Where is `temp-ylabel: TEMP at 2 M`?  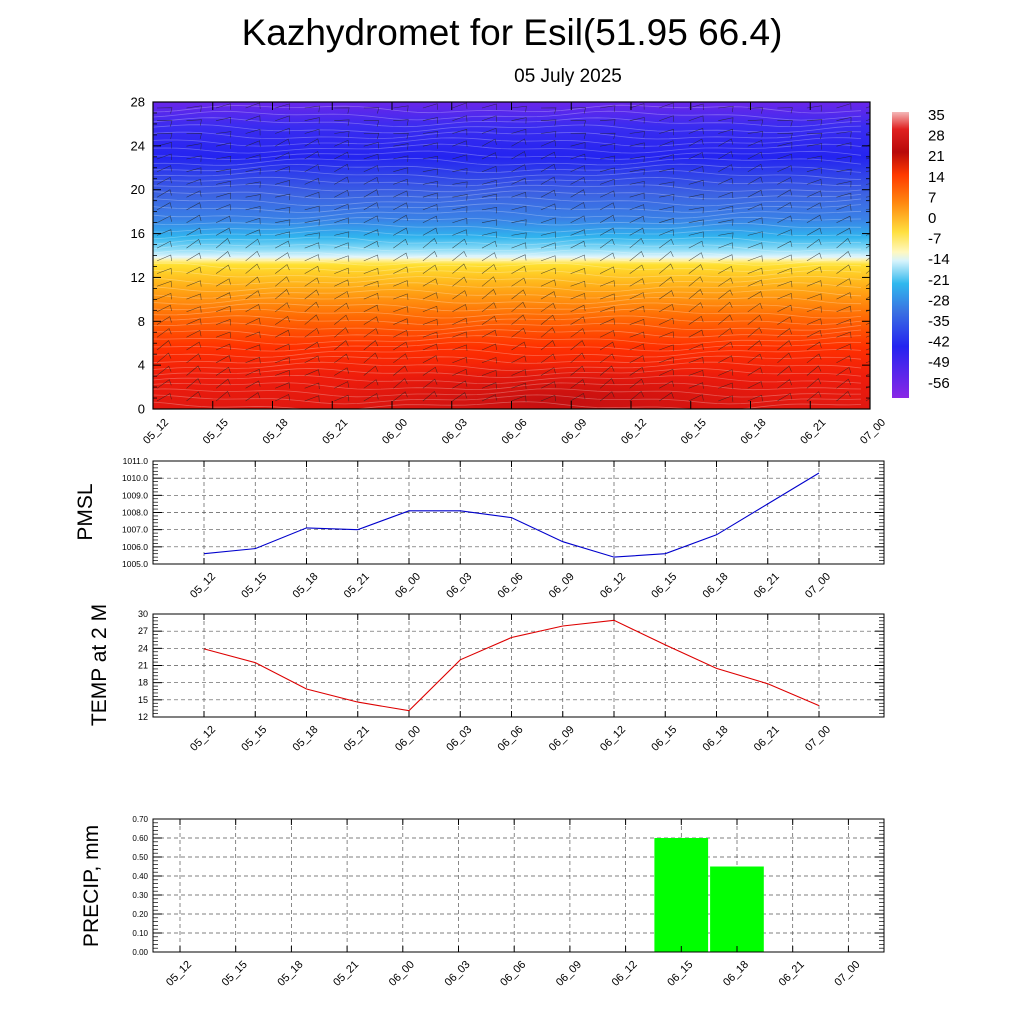 temp-ylabel: TEMP at 2 M is located at coordinates (99, 665).